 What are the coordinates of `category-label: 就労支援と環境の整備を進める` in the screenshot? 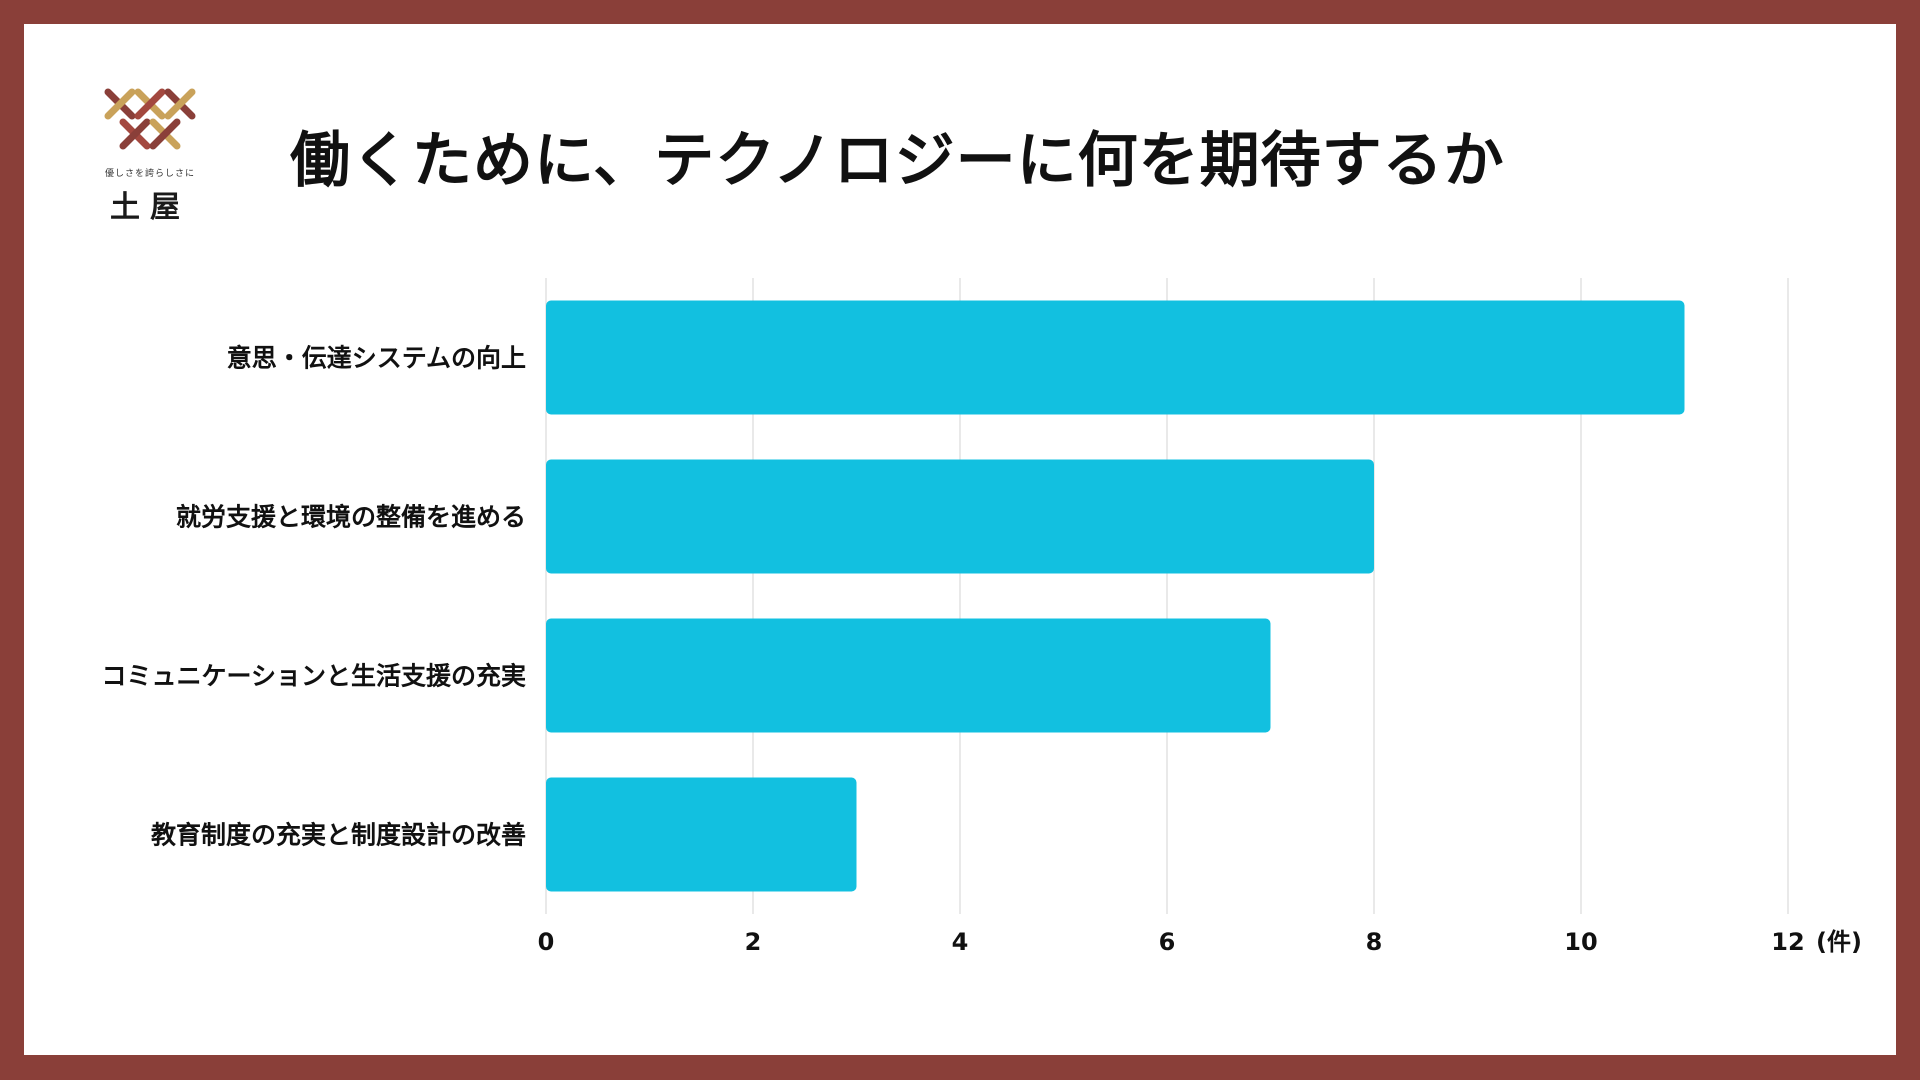 It's located at (351, 517).